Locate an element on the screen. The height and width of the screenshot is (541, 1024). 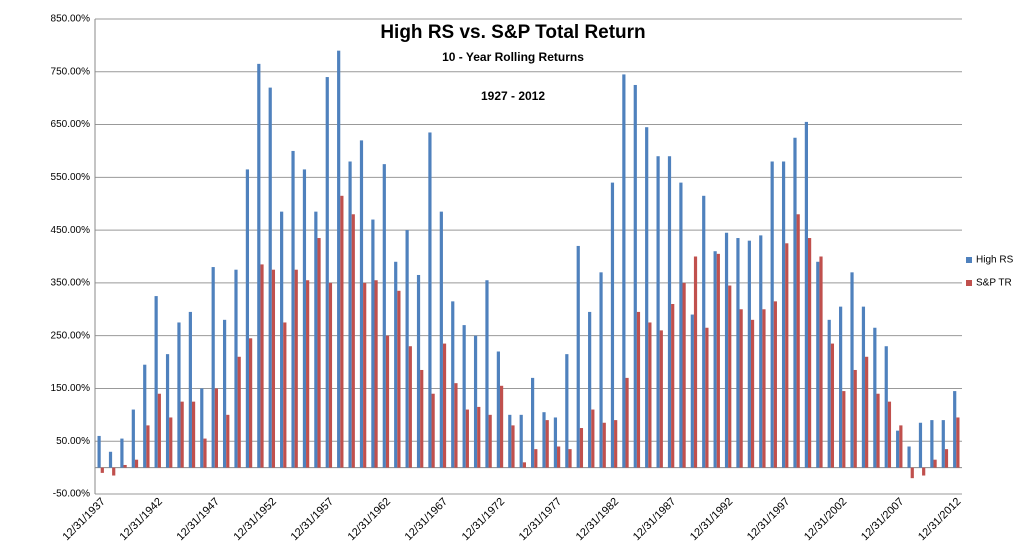
y-tick-label: 850.00% is located at coordinates (71, 19).